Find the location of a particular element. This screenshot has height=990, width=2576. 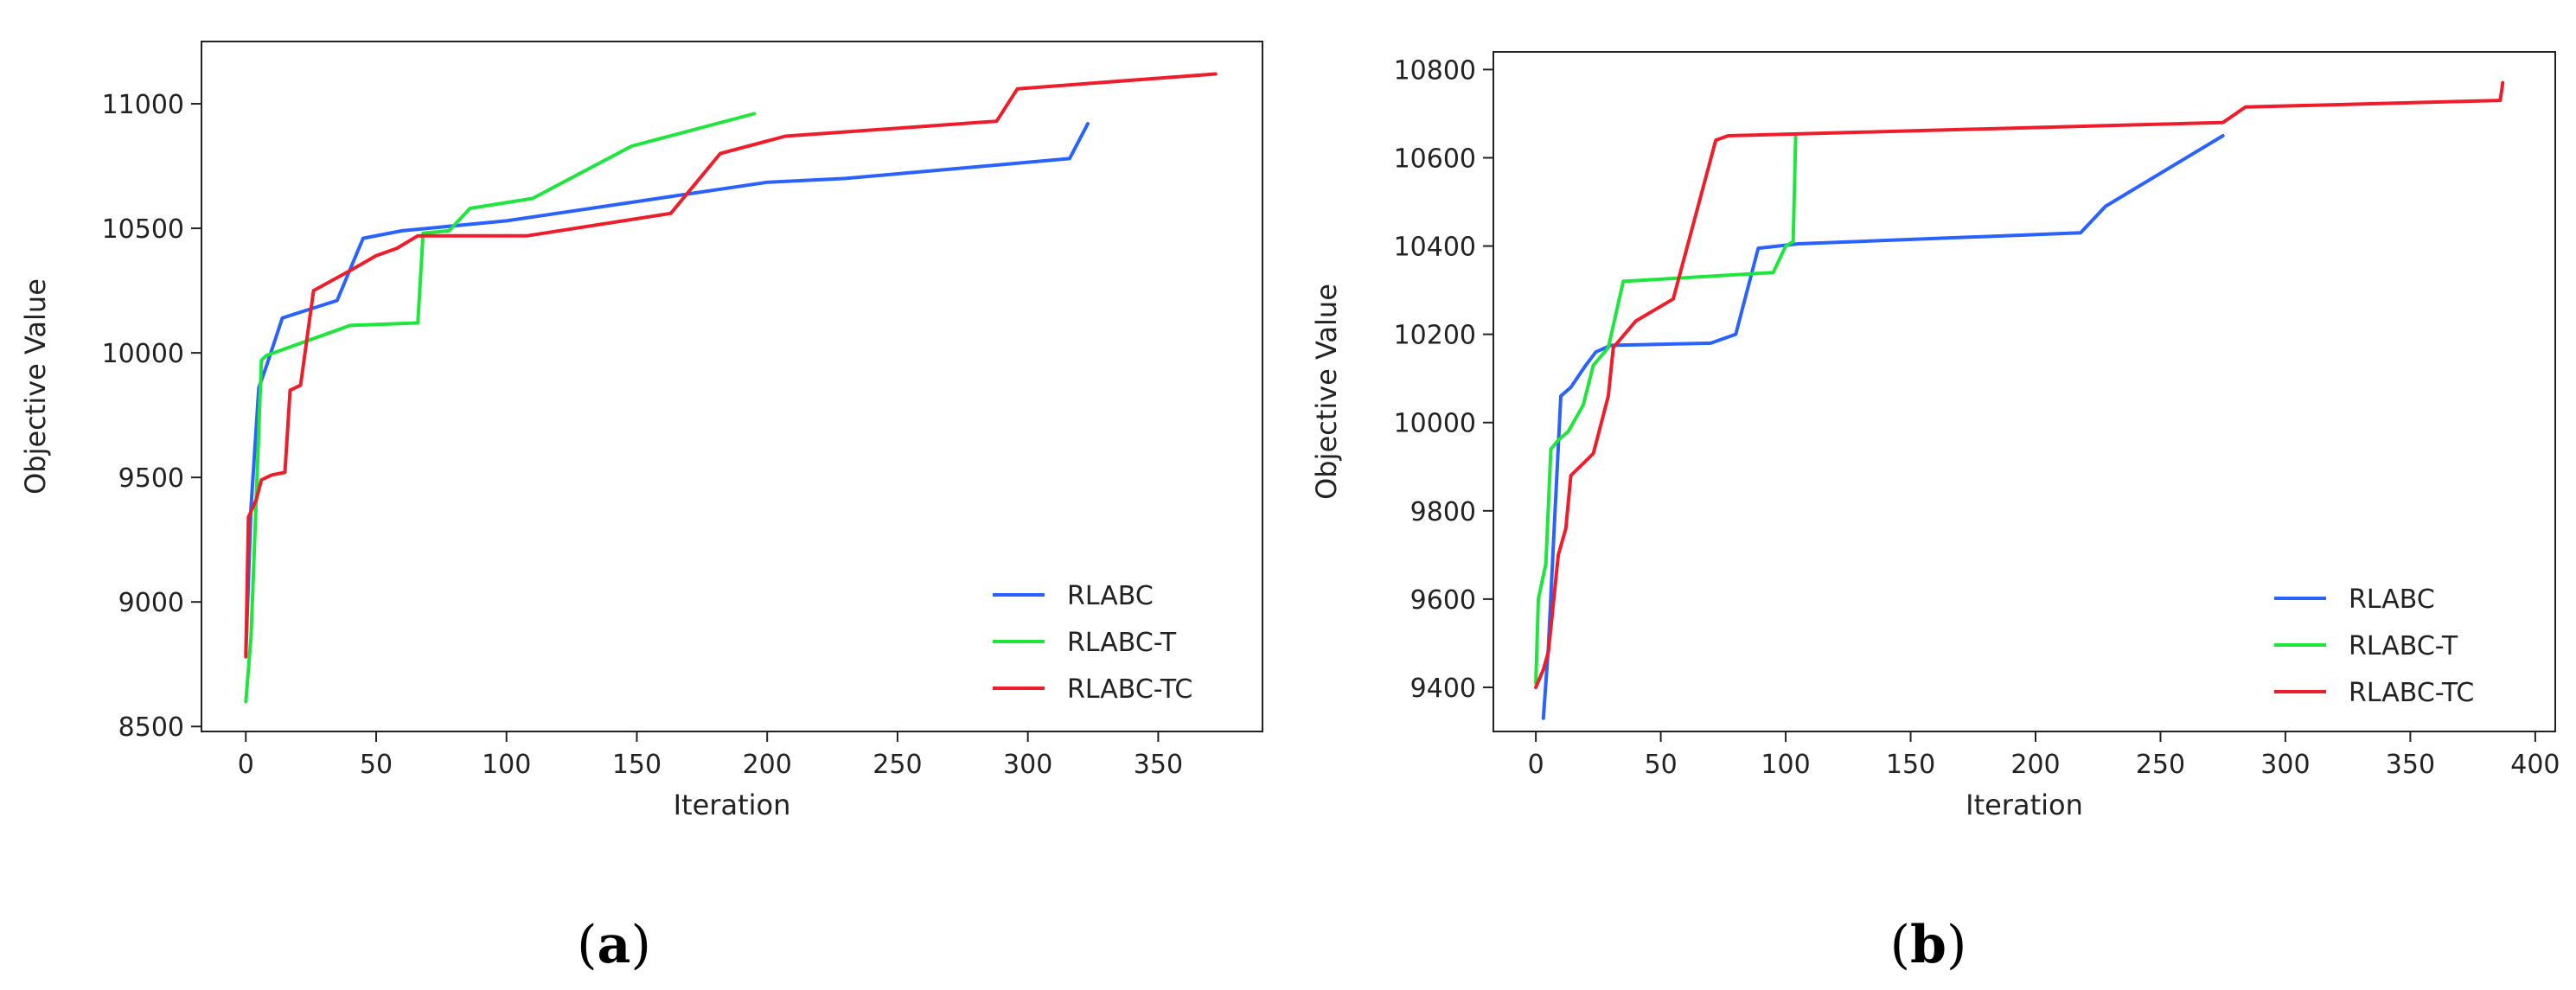

y-tick-label: 11000 is located at coordinates (143, 105).